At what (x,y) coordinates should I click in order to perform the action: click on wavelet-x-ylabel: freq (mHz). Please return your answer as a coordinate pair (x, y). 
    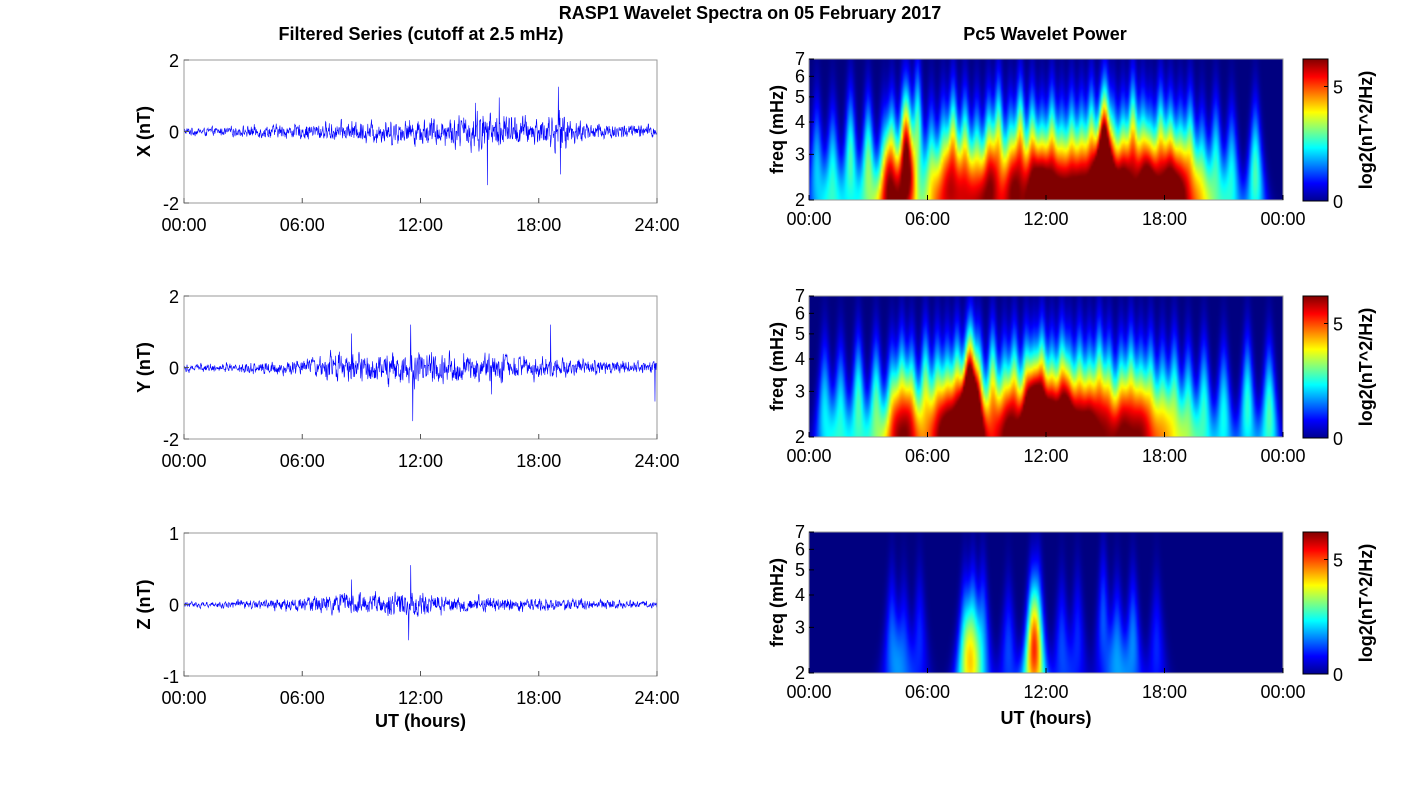
    Looking at the image, I should click on (777, 129).